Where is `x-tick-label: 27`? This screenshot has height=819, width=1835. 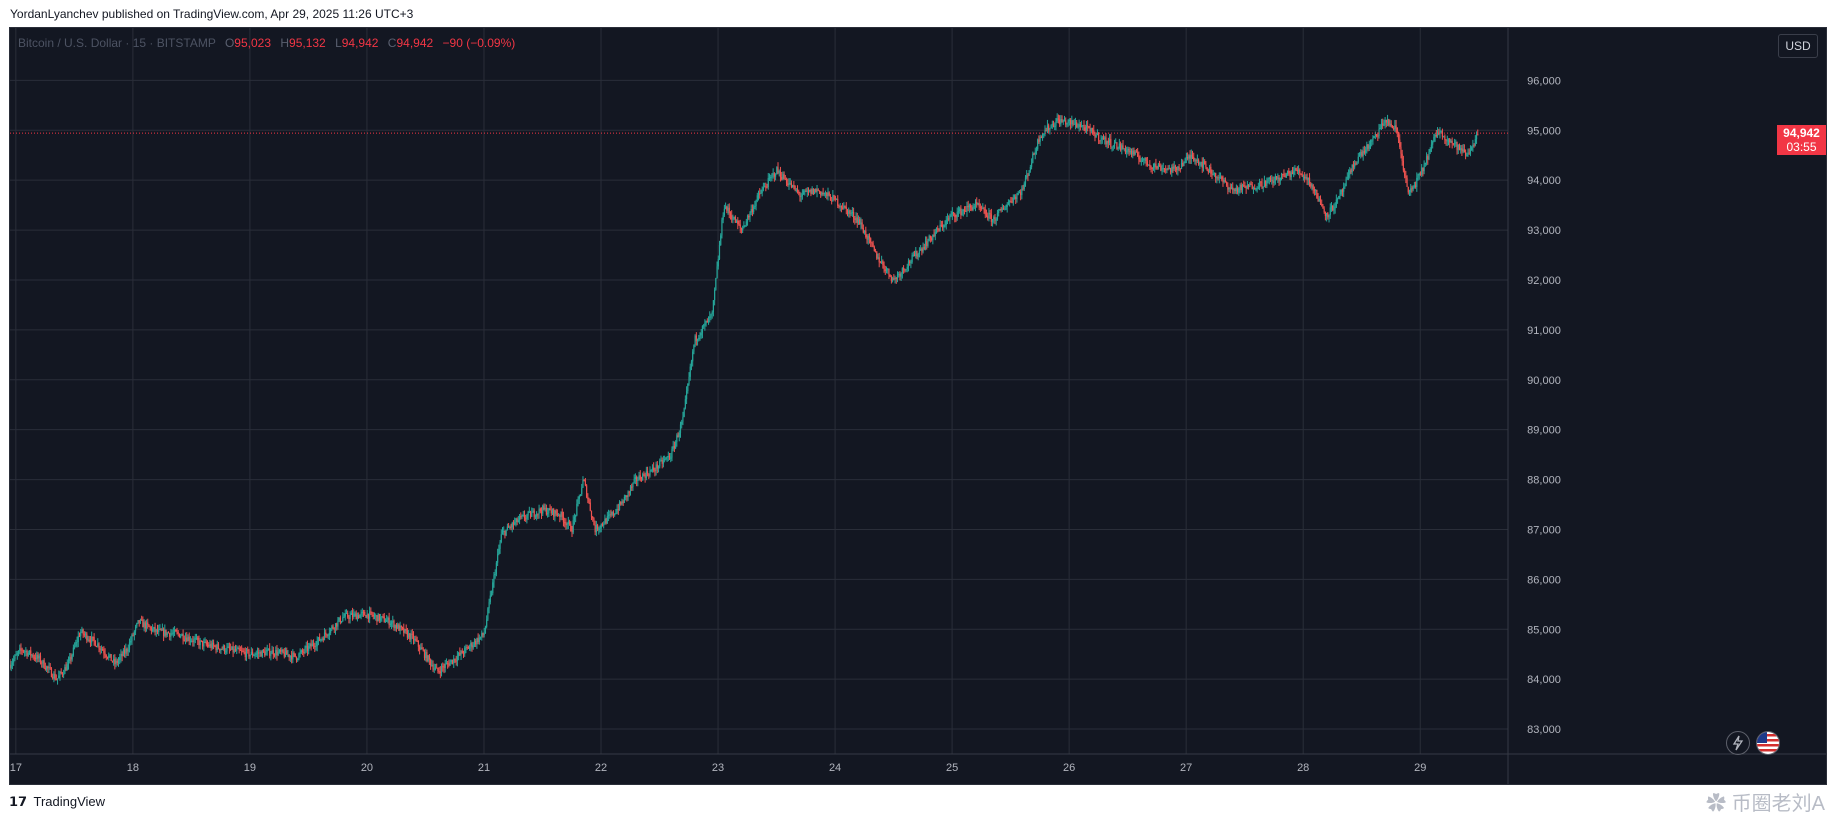 x-tick-label: 27 is located at coordinates (1186, 768).